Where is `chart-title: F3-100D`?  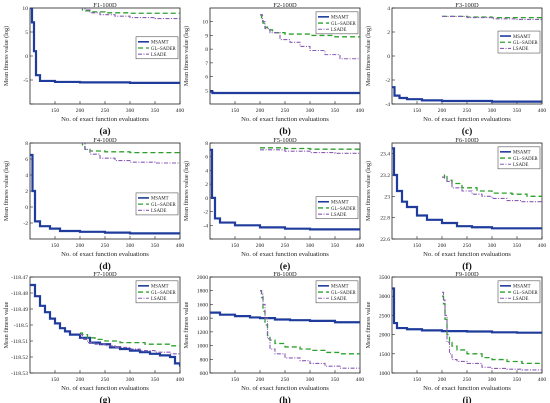 chart-title: F3-100D is located at coordinates (467, 5).